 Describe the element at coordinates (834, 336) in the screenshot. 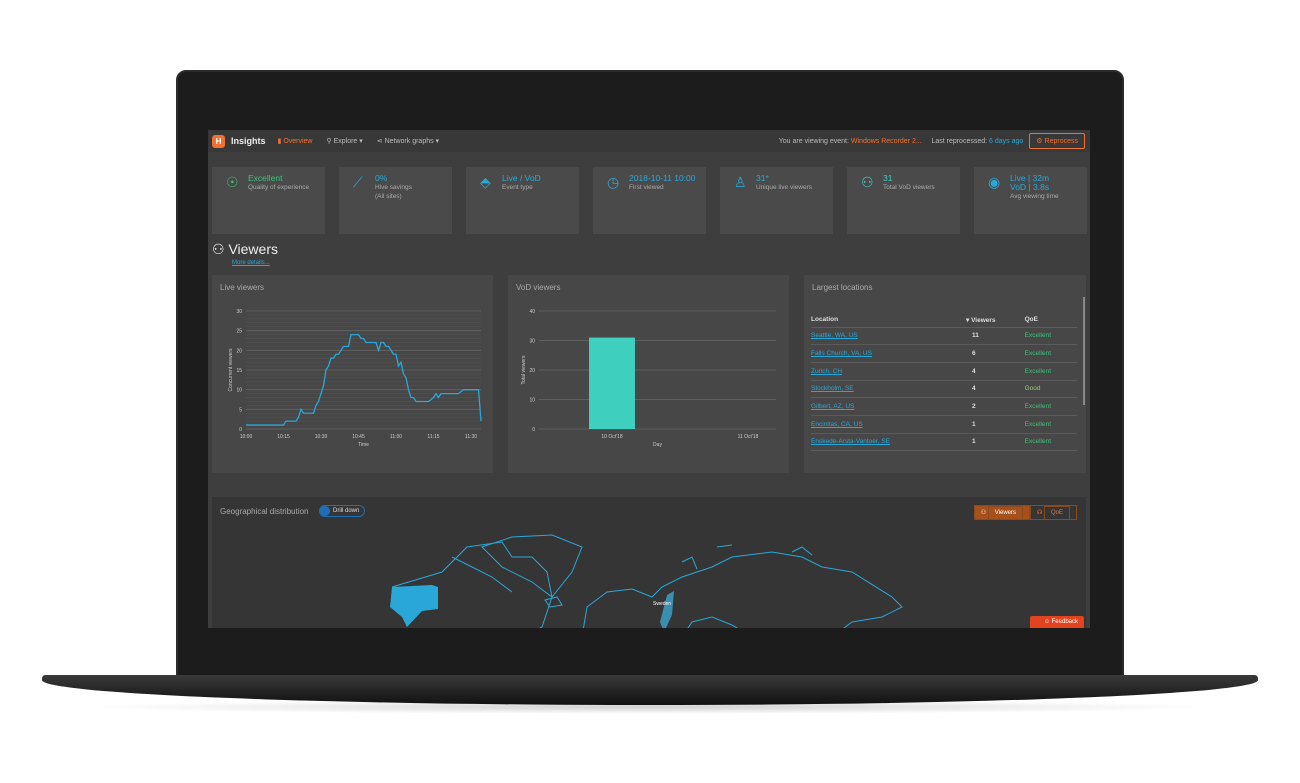

I see `location-link: Seattle, WA, US` at that location.